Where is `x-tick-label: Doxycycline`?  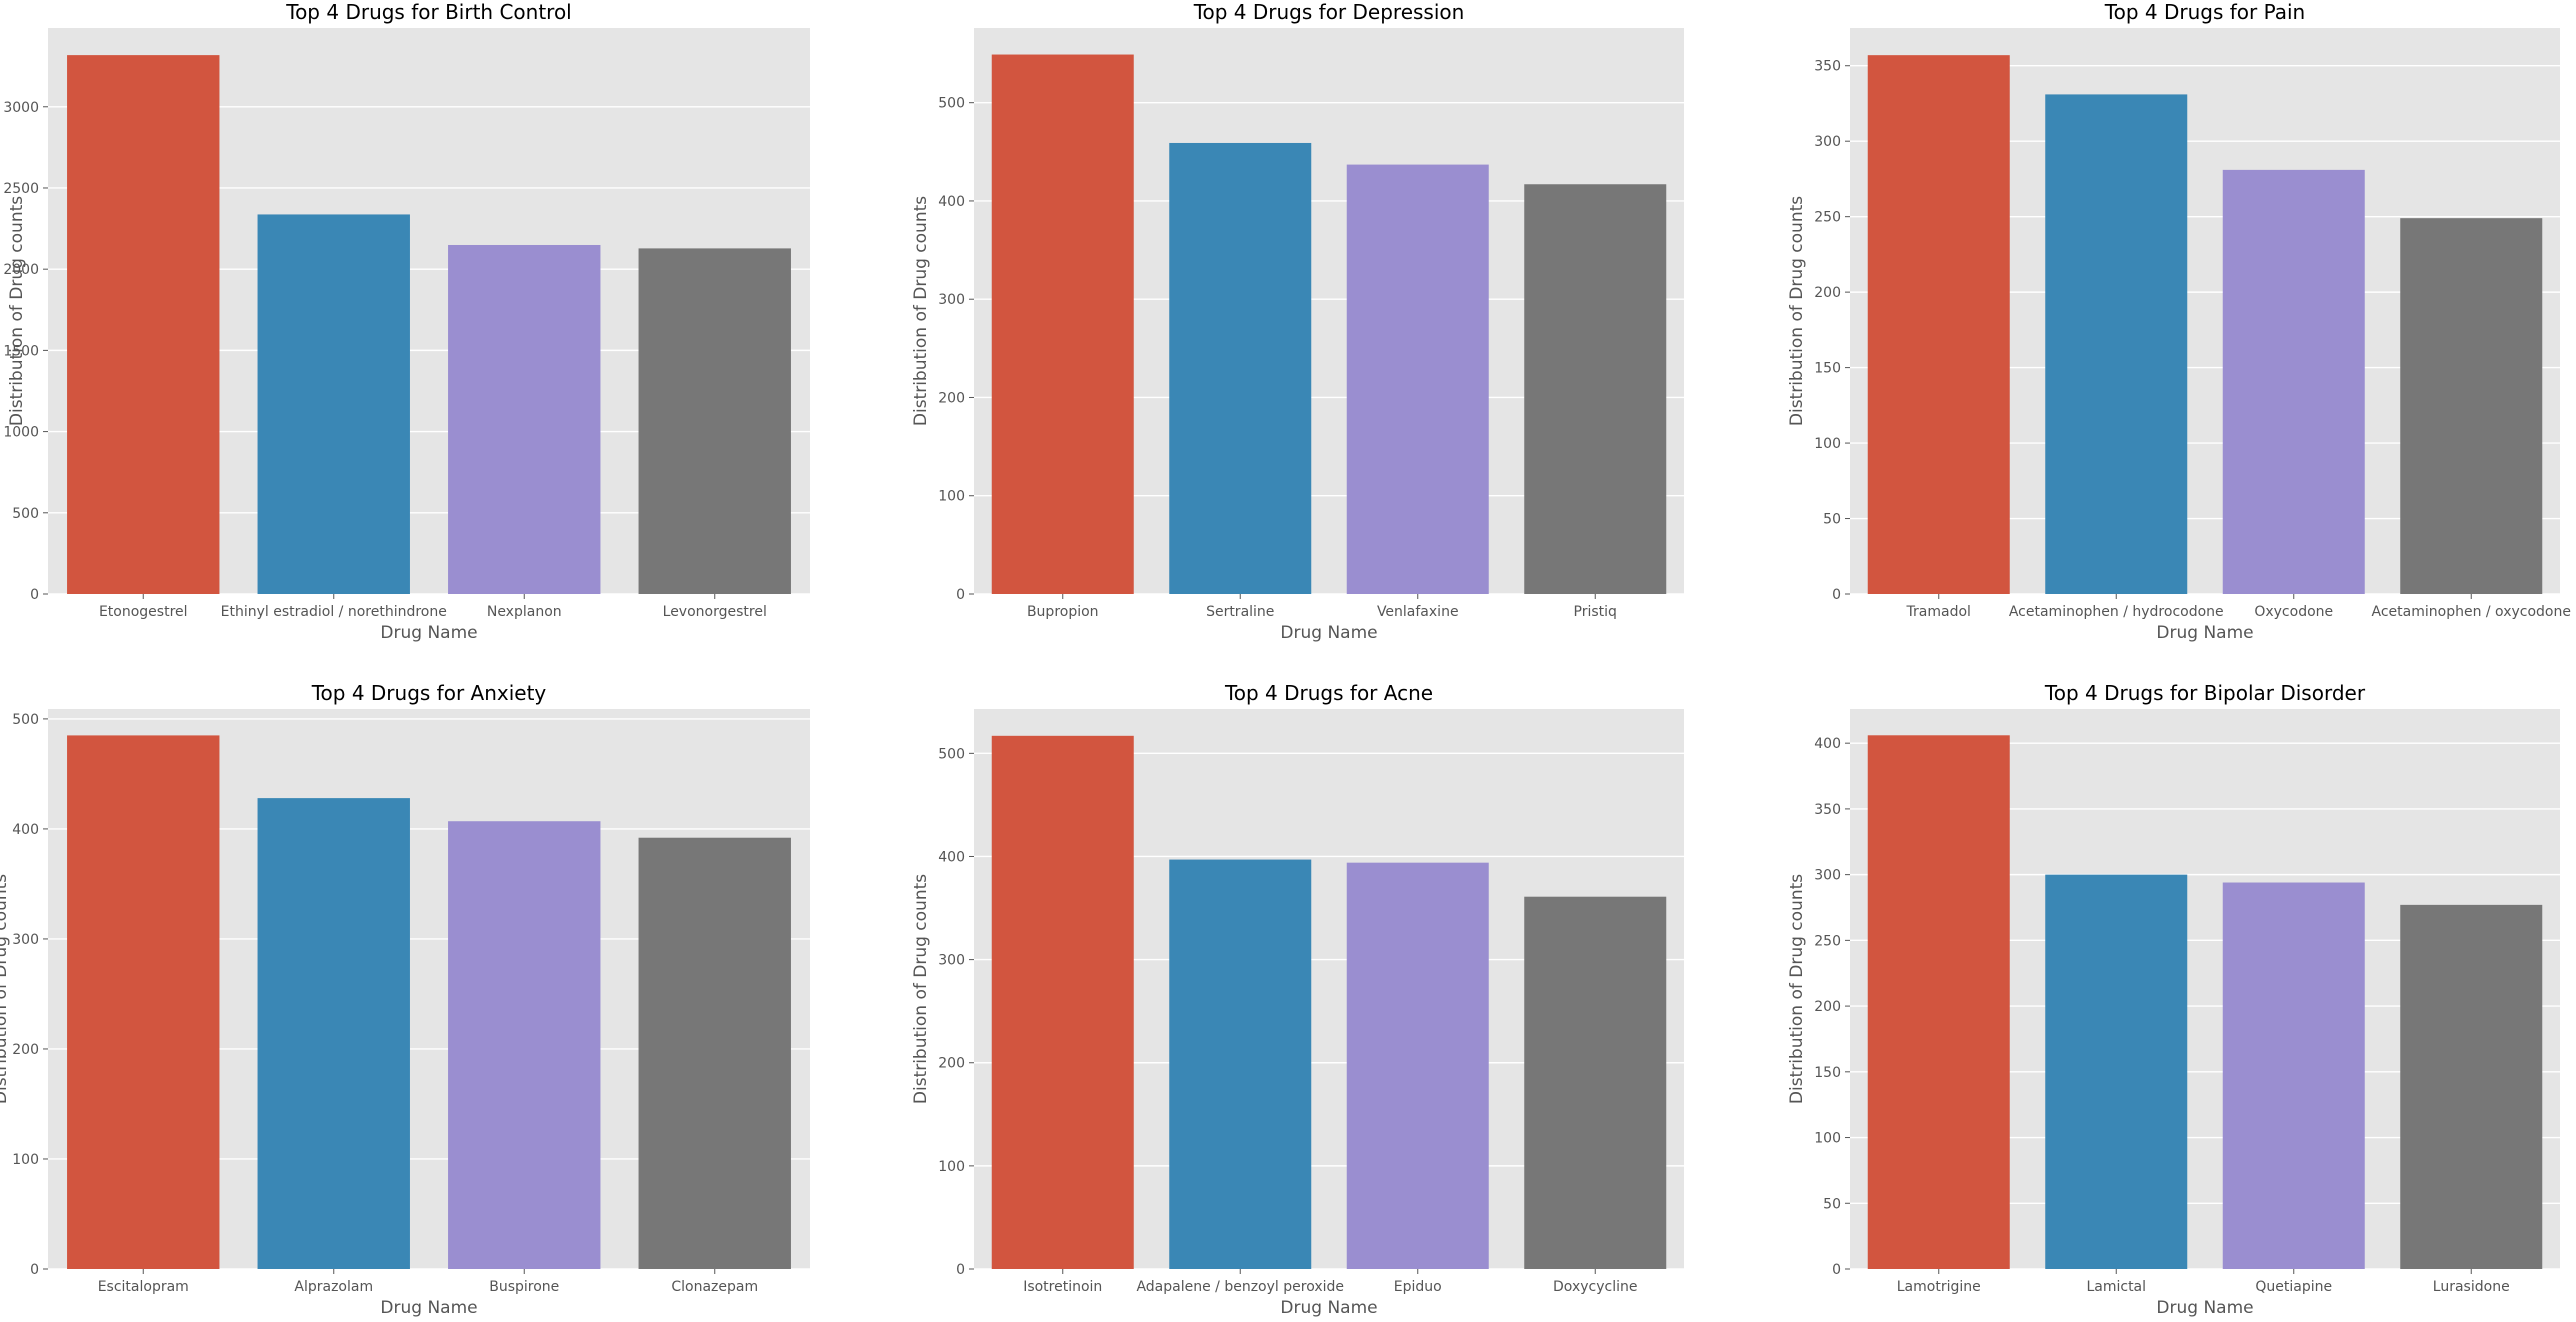 x-tick-label: Doxycycline is located at coordinates (1595, 1287).